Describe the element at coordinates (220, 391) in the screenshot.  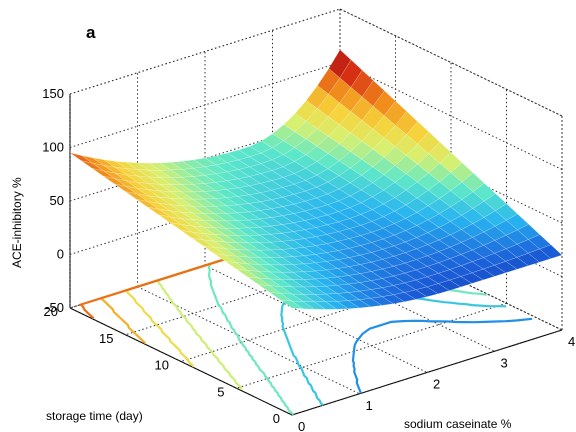
I see `y-tick-label: 5` at that location.